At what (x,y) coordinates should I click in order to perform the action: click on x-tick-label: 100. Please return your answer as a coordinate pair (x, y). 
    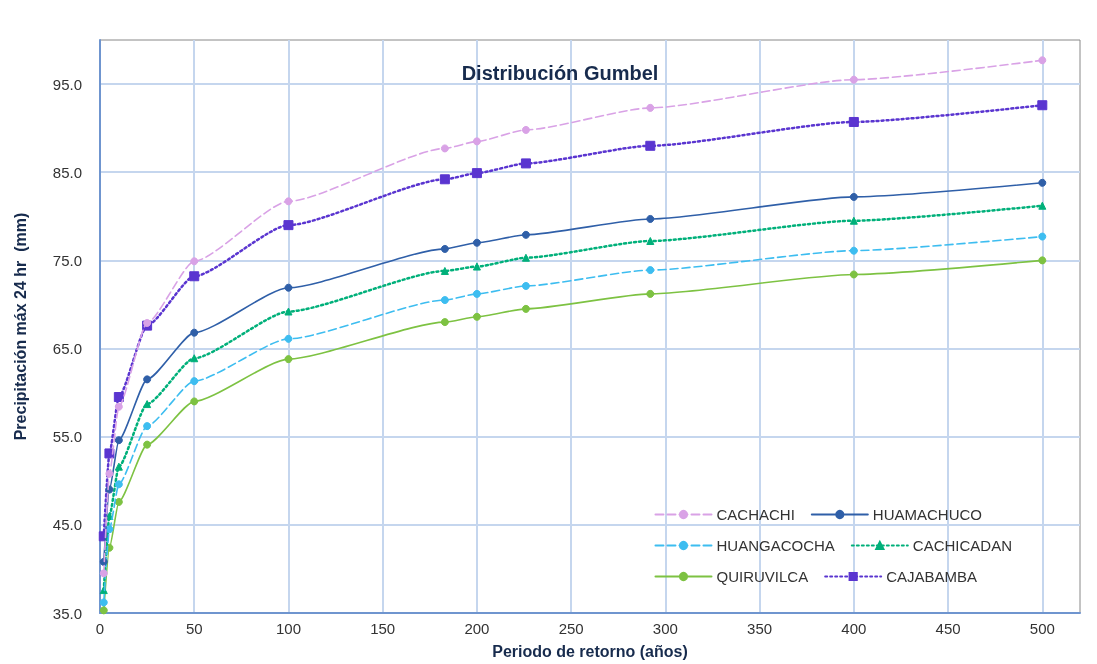
    Looking at the image, I should click on (288, 628).